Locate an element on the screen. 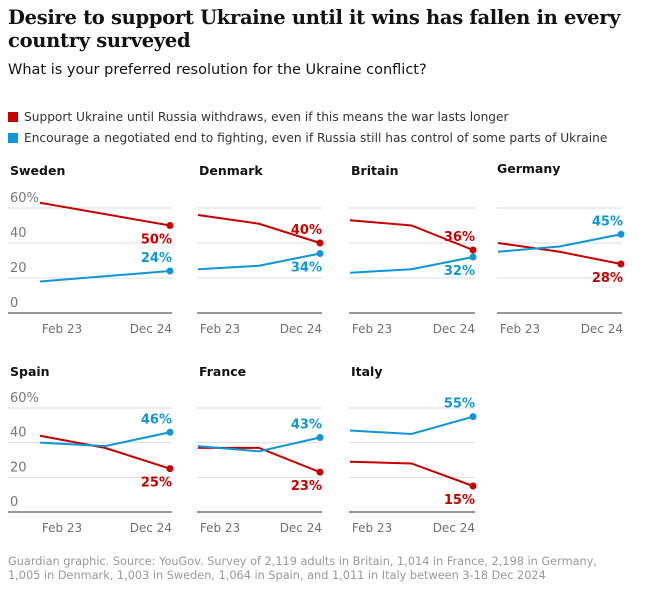 This screenshot has width=657, height=590. panel-title-britain: Britain is located at coordinates (375, 170).